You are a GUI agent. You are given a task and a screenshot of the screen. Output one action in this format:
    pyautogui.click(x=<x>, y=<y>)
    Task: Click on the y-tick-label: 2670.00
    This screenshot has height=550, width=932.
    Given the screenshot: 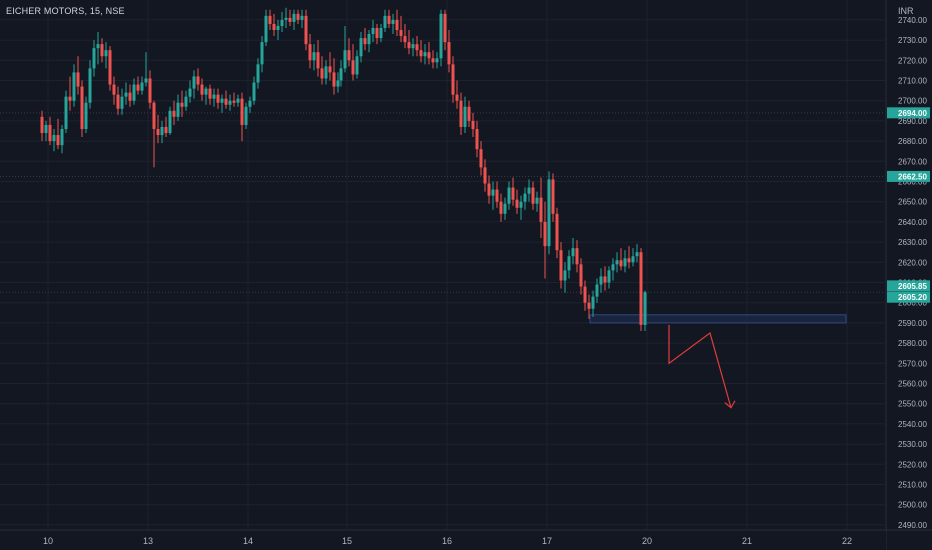 What is the action you would take?
    pyautogui.click(x=912, y=161)
    